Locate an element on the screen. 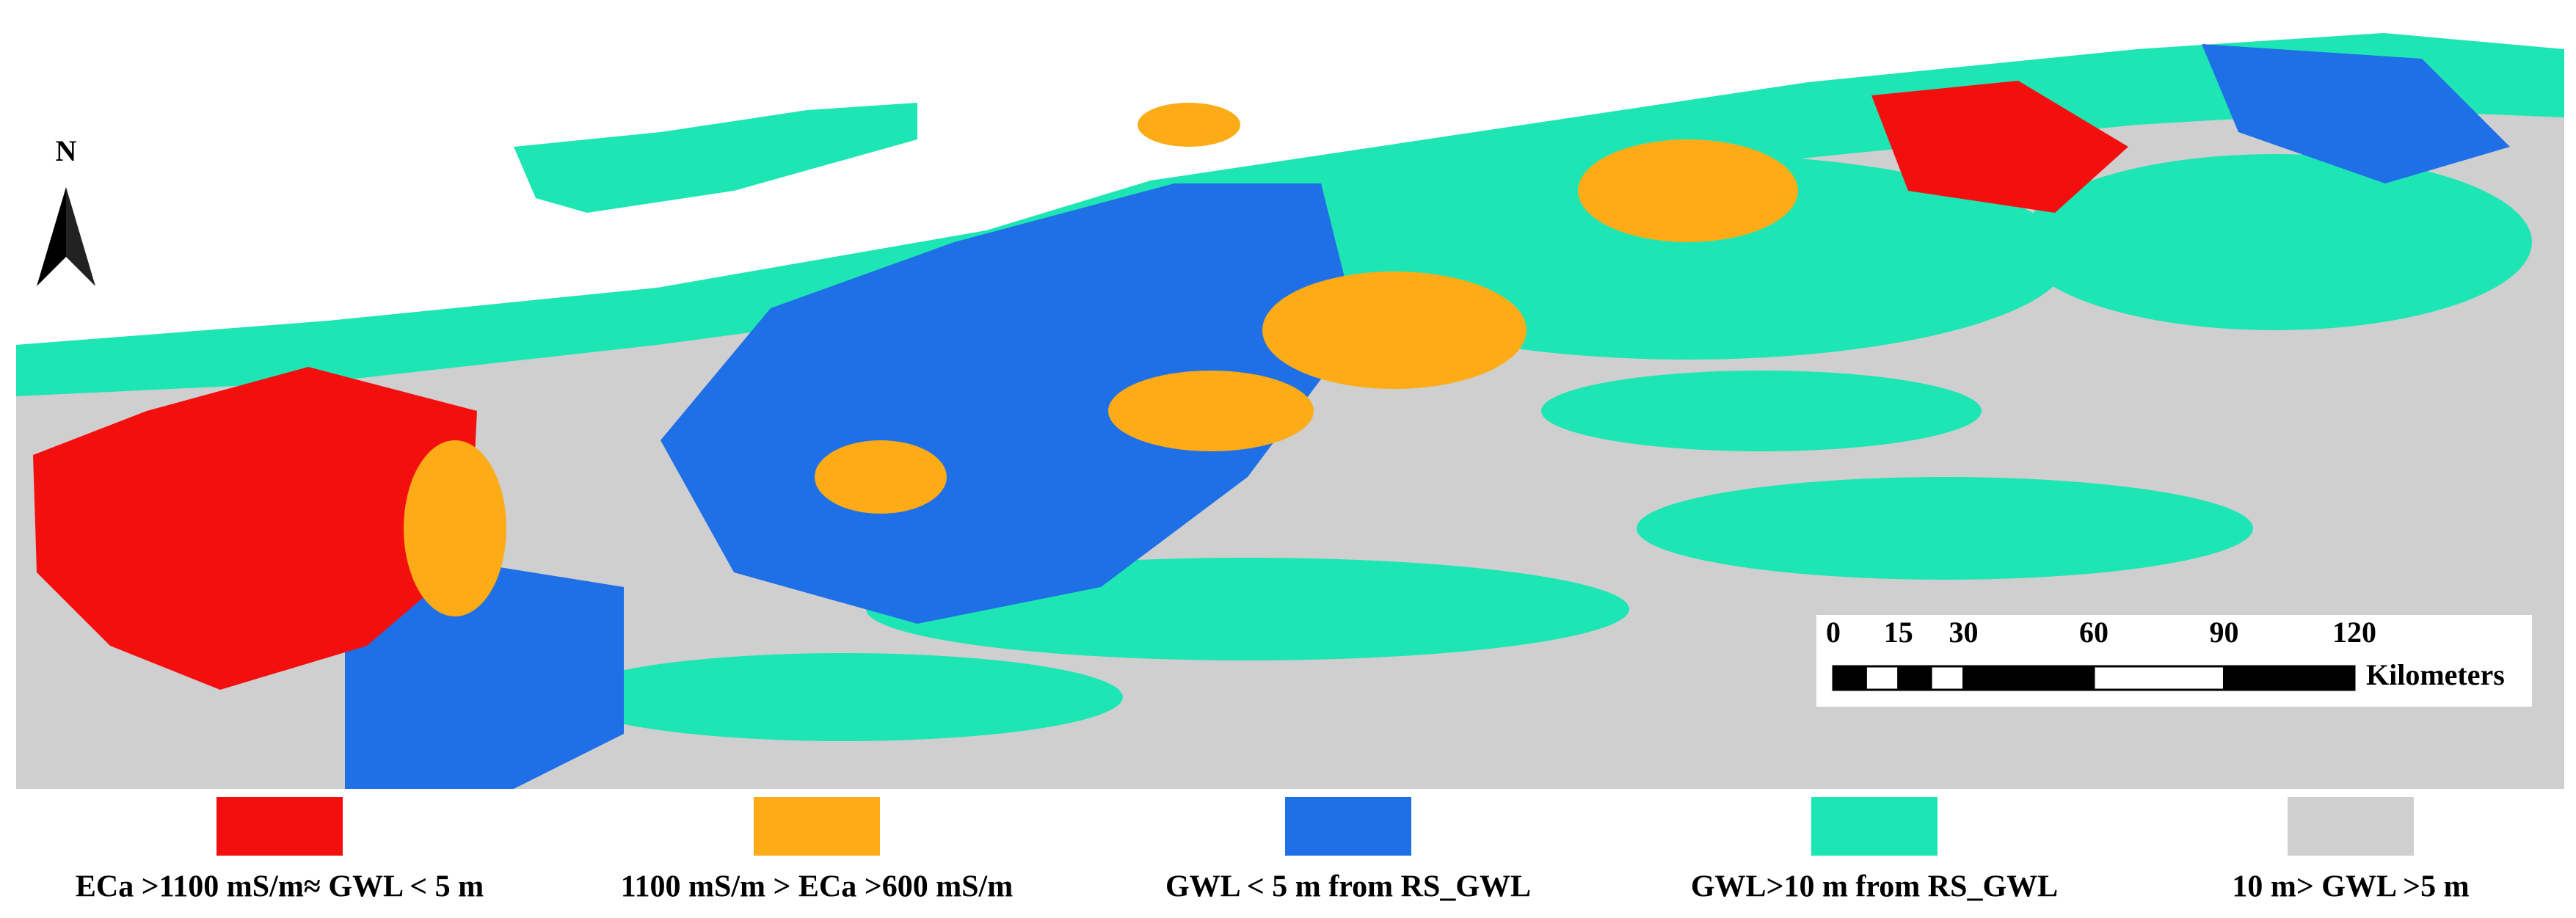 Image resolution: width=2576 pixels, height=918 pixels. arrow-right is located at coordinates (80, 236).